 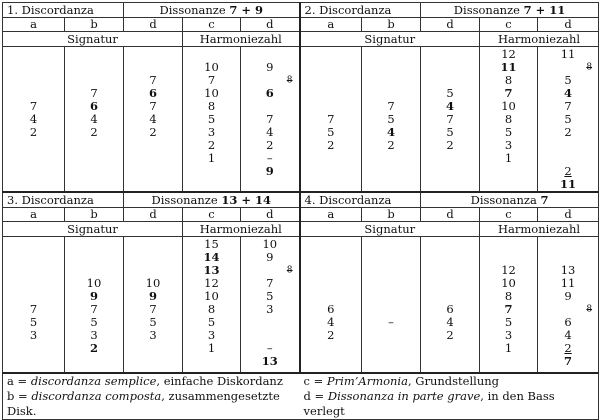 I want to click on figure-column: 11 8 5 4 7 5 2 2 11, so click(x=568, y=119).